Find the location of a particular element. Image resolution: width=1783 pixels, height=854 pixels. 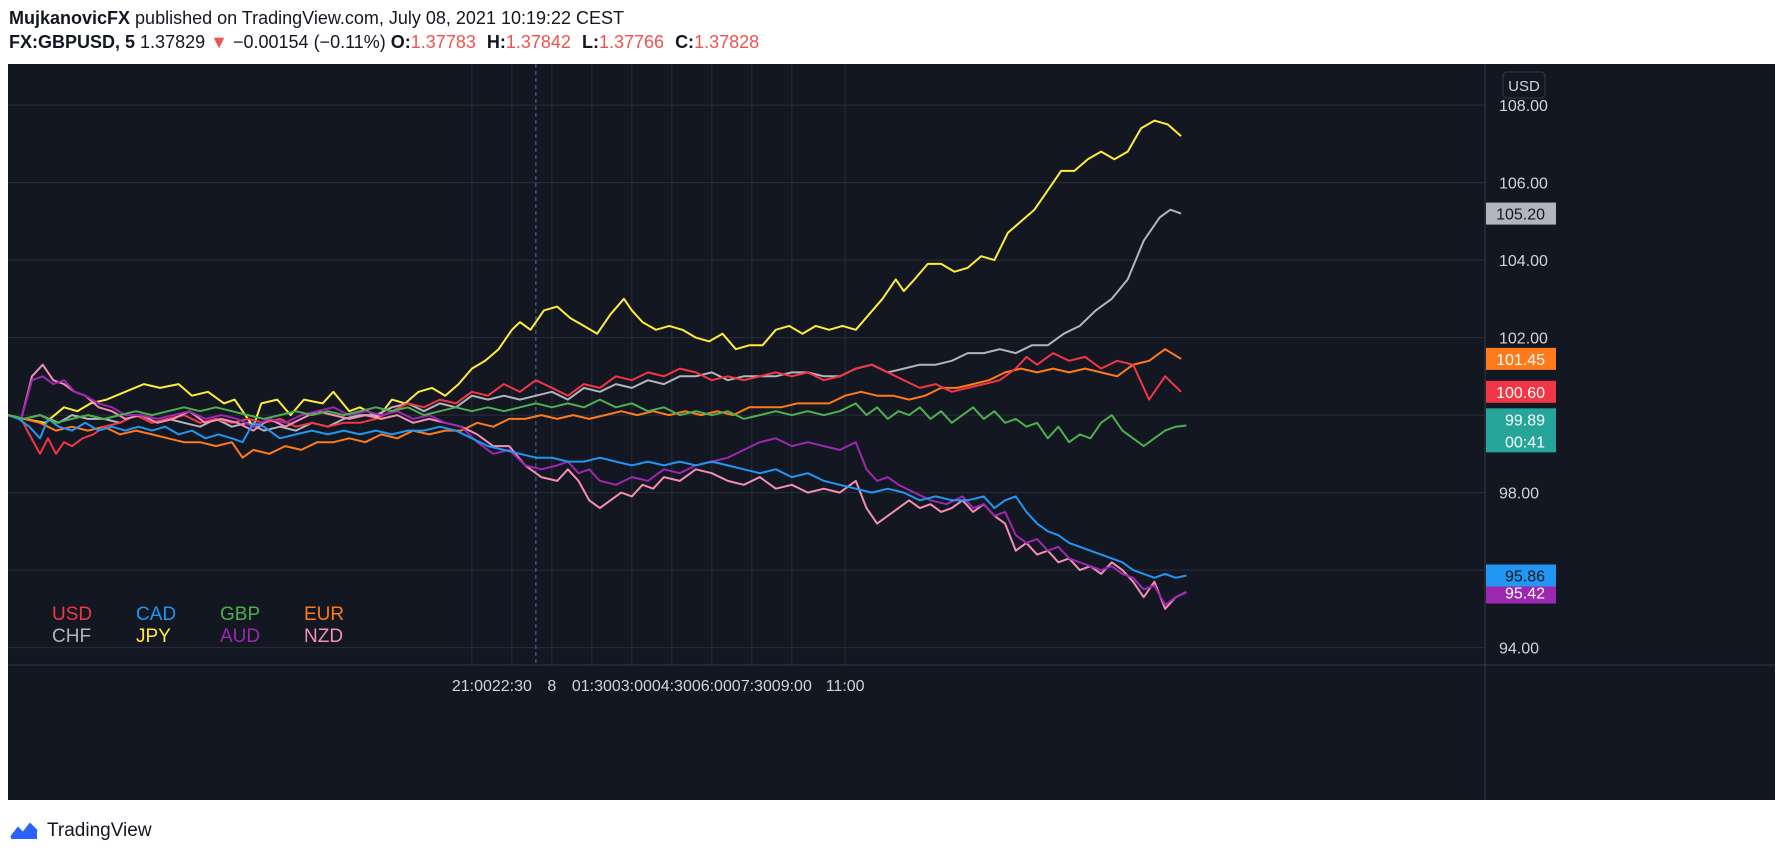

legend-item-eur: EUR is located at coordinates (324, 614).